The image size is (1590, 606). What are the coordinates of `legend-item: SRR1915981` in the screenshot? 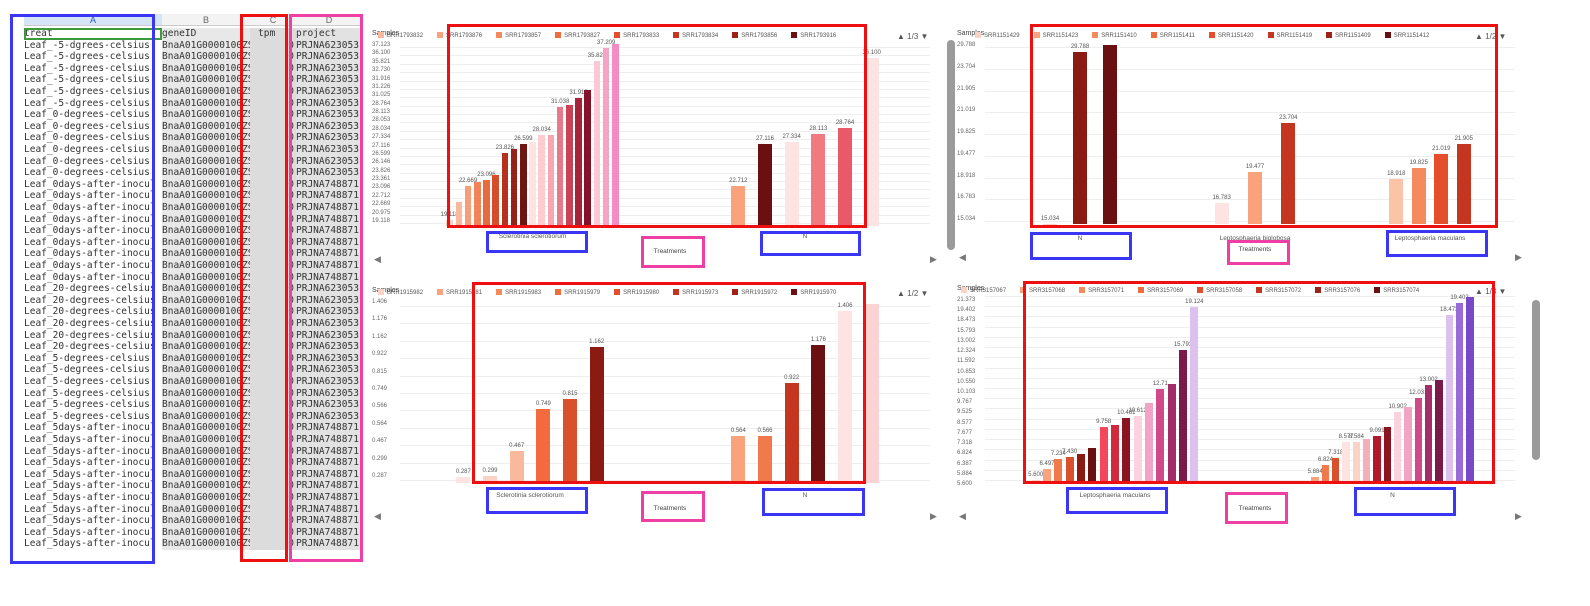 It's located at (459, 292).